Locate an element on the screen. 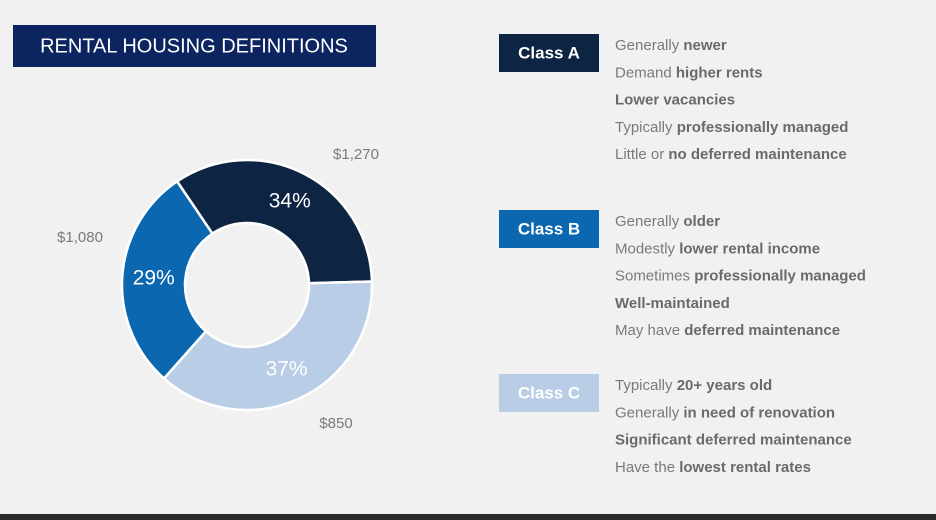 This screenshot has height=520, width=936. bullet: Generally newer is located at coordinates (671, 45).